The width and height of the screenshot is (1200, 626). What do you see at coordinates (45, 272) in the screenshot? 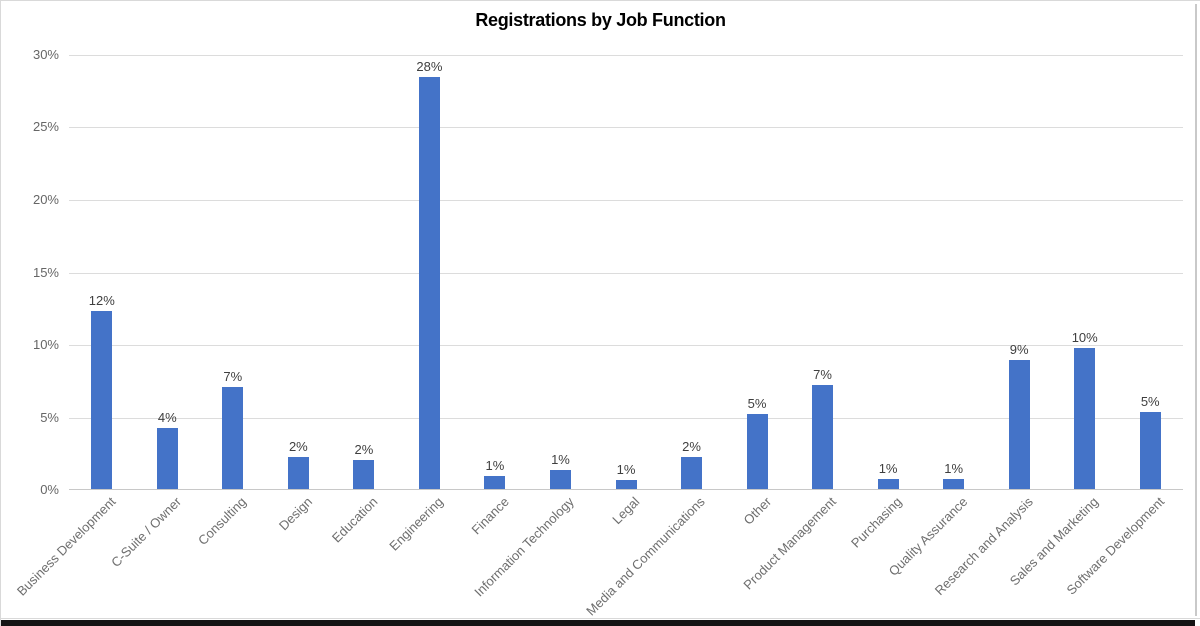
I see `y-axis-tick-label: 15%` at bounding box center [45, 272].